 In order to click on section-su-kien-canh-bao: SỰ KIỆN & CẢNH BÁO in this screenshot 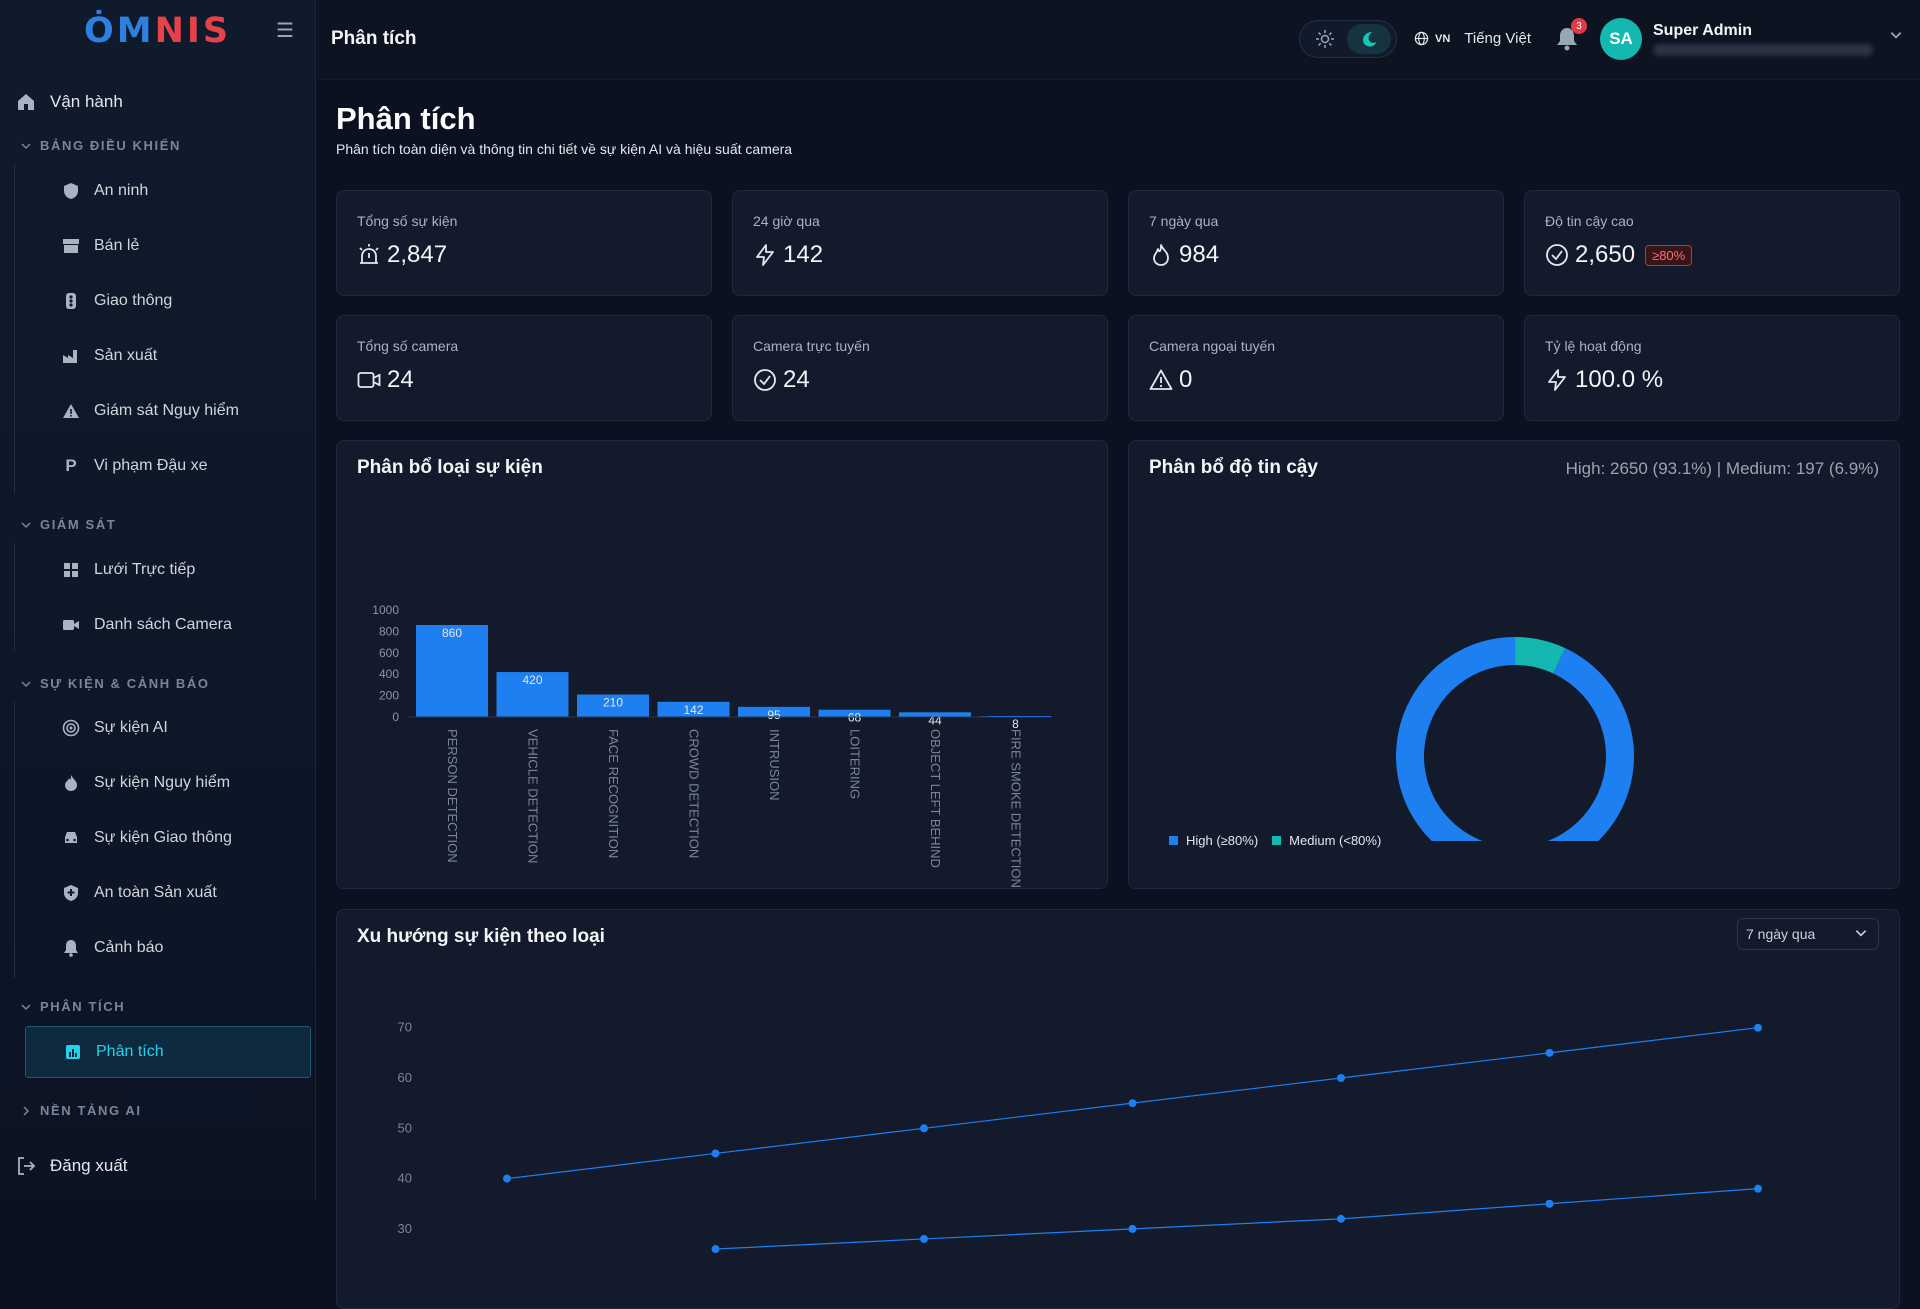, I will do `click(115, 683)`.